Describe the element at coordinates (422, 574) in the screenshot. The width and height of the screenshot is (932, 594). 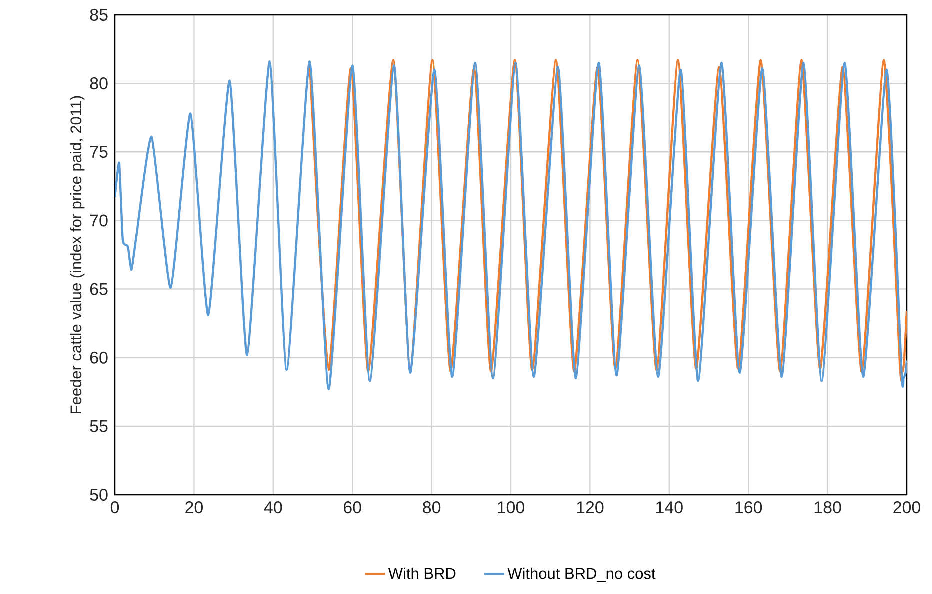
I see `legend-label: With BRD` at that location.